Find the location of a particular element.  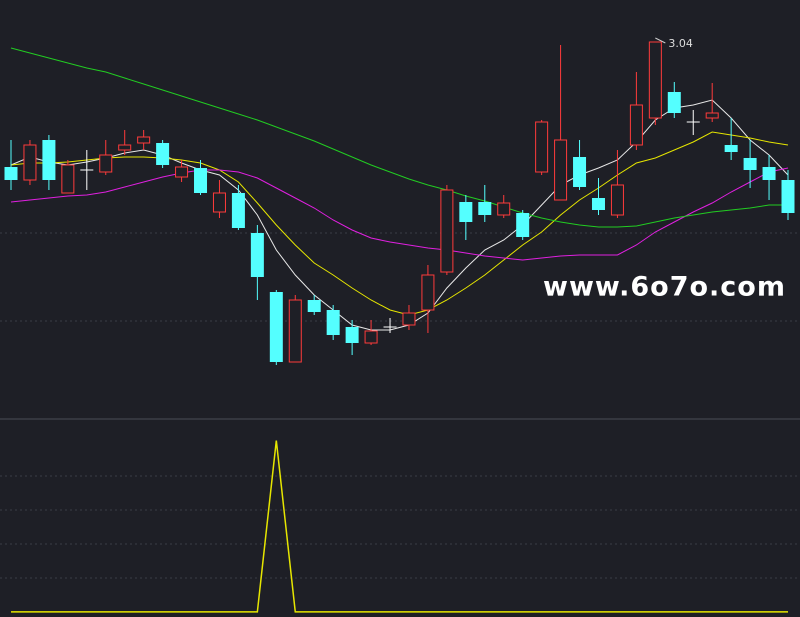

ma-line is located at coordinates (399, 214).